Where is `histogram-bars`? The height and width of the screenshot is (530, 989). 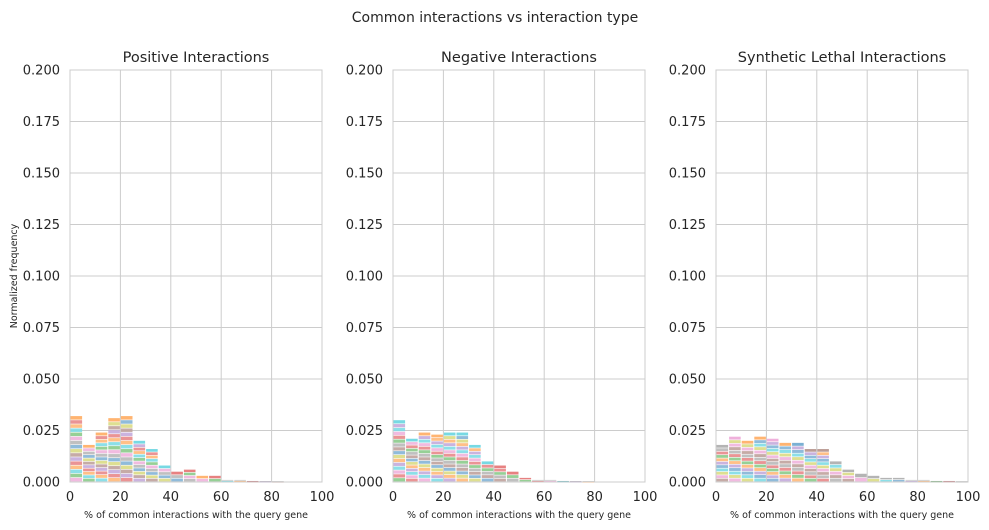 histogram-bars is located at coordinates (177, 449).